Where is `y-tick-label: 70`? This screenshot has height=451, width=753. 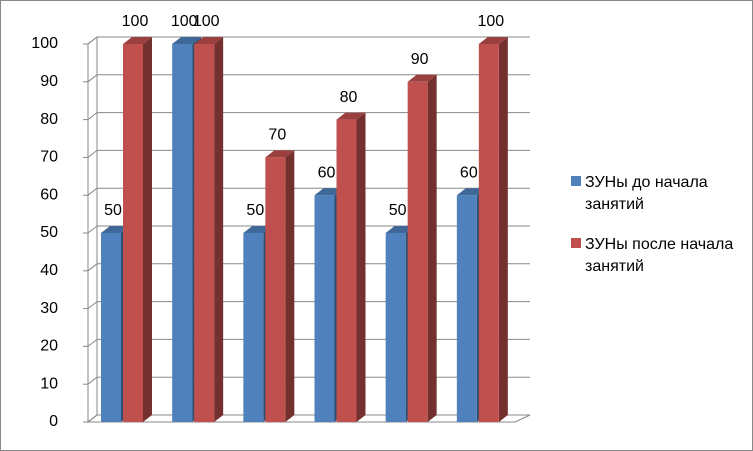
y-tick-label: 70 is located at coordinates (49, 157).